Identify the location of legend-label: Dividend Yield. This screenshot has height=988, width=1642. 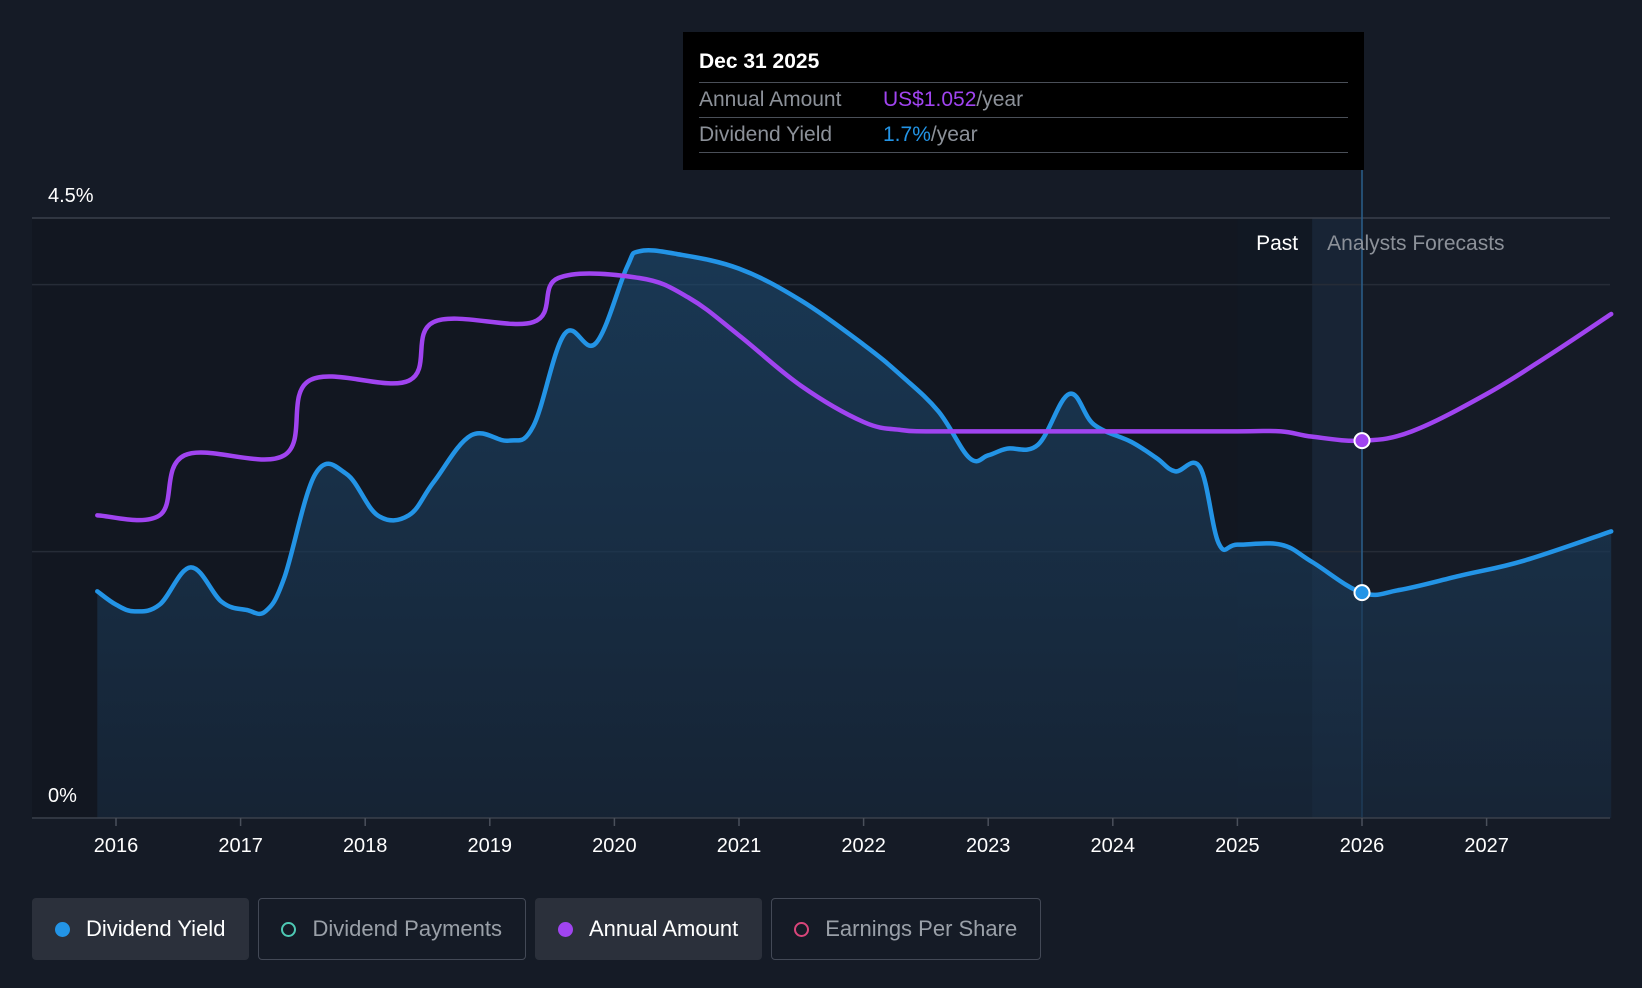
(156, 928).